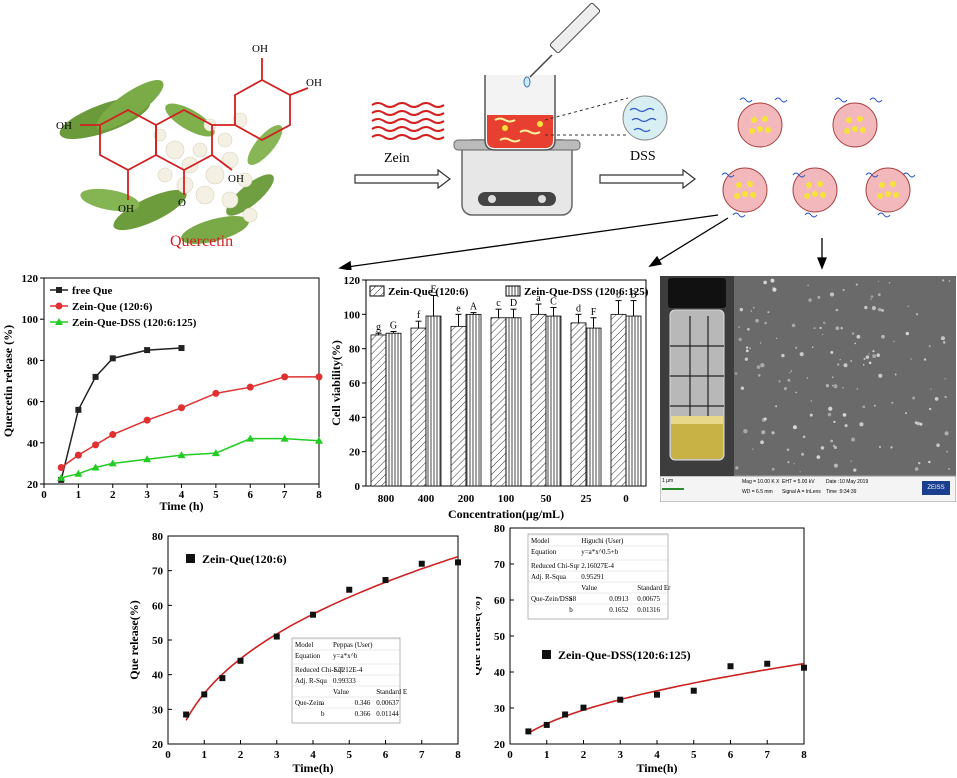  I want to click on y-tick-label: 40, so click(158, 676).